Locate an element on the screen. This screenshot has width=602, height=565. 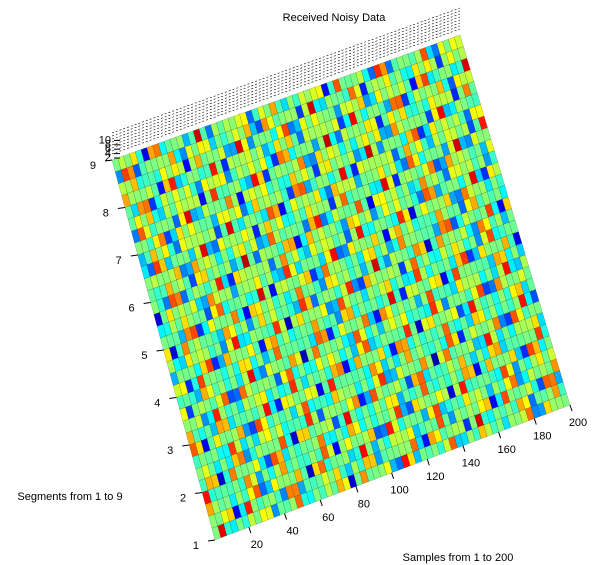
z-tick-label: 10 is located at coordinates (105, 140).